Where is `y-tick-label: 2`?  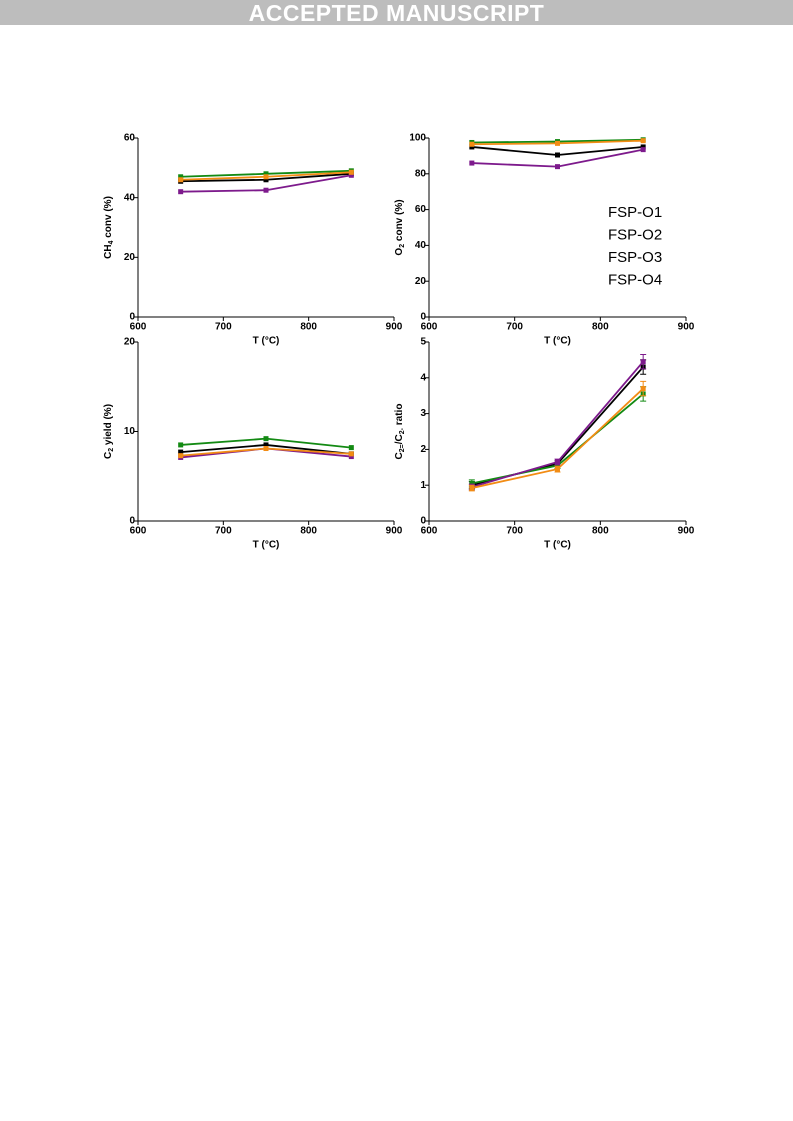
y-tick-label: 2 is located at coordinates (423, 449).